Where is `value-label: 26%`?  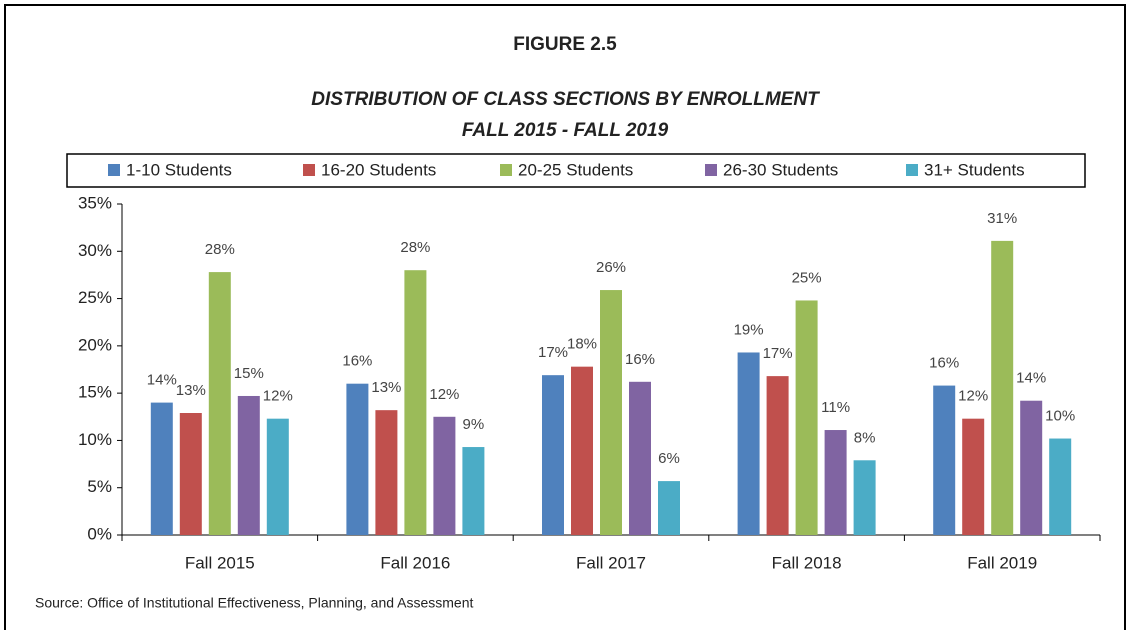
value-label: 26% is located at coordinates (611, 267).